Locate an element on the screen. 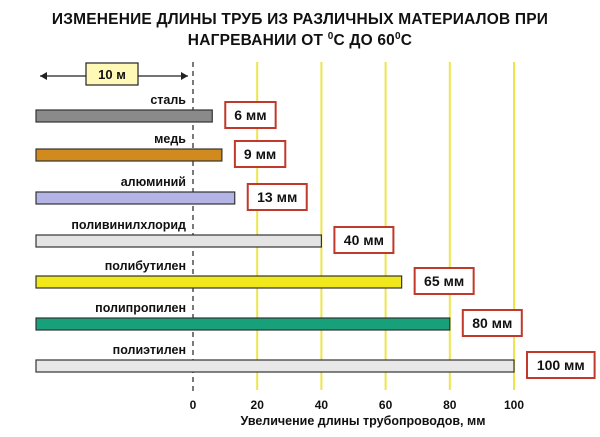 This screenshot has height=437, width=600. bar-category-label: полипропилен is located at coordinates (140, 308).